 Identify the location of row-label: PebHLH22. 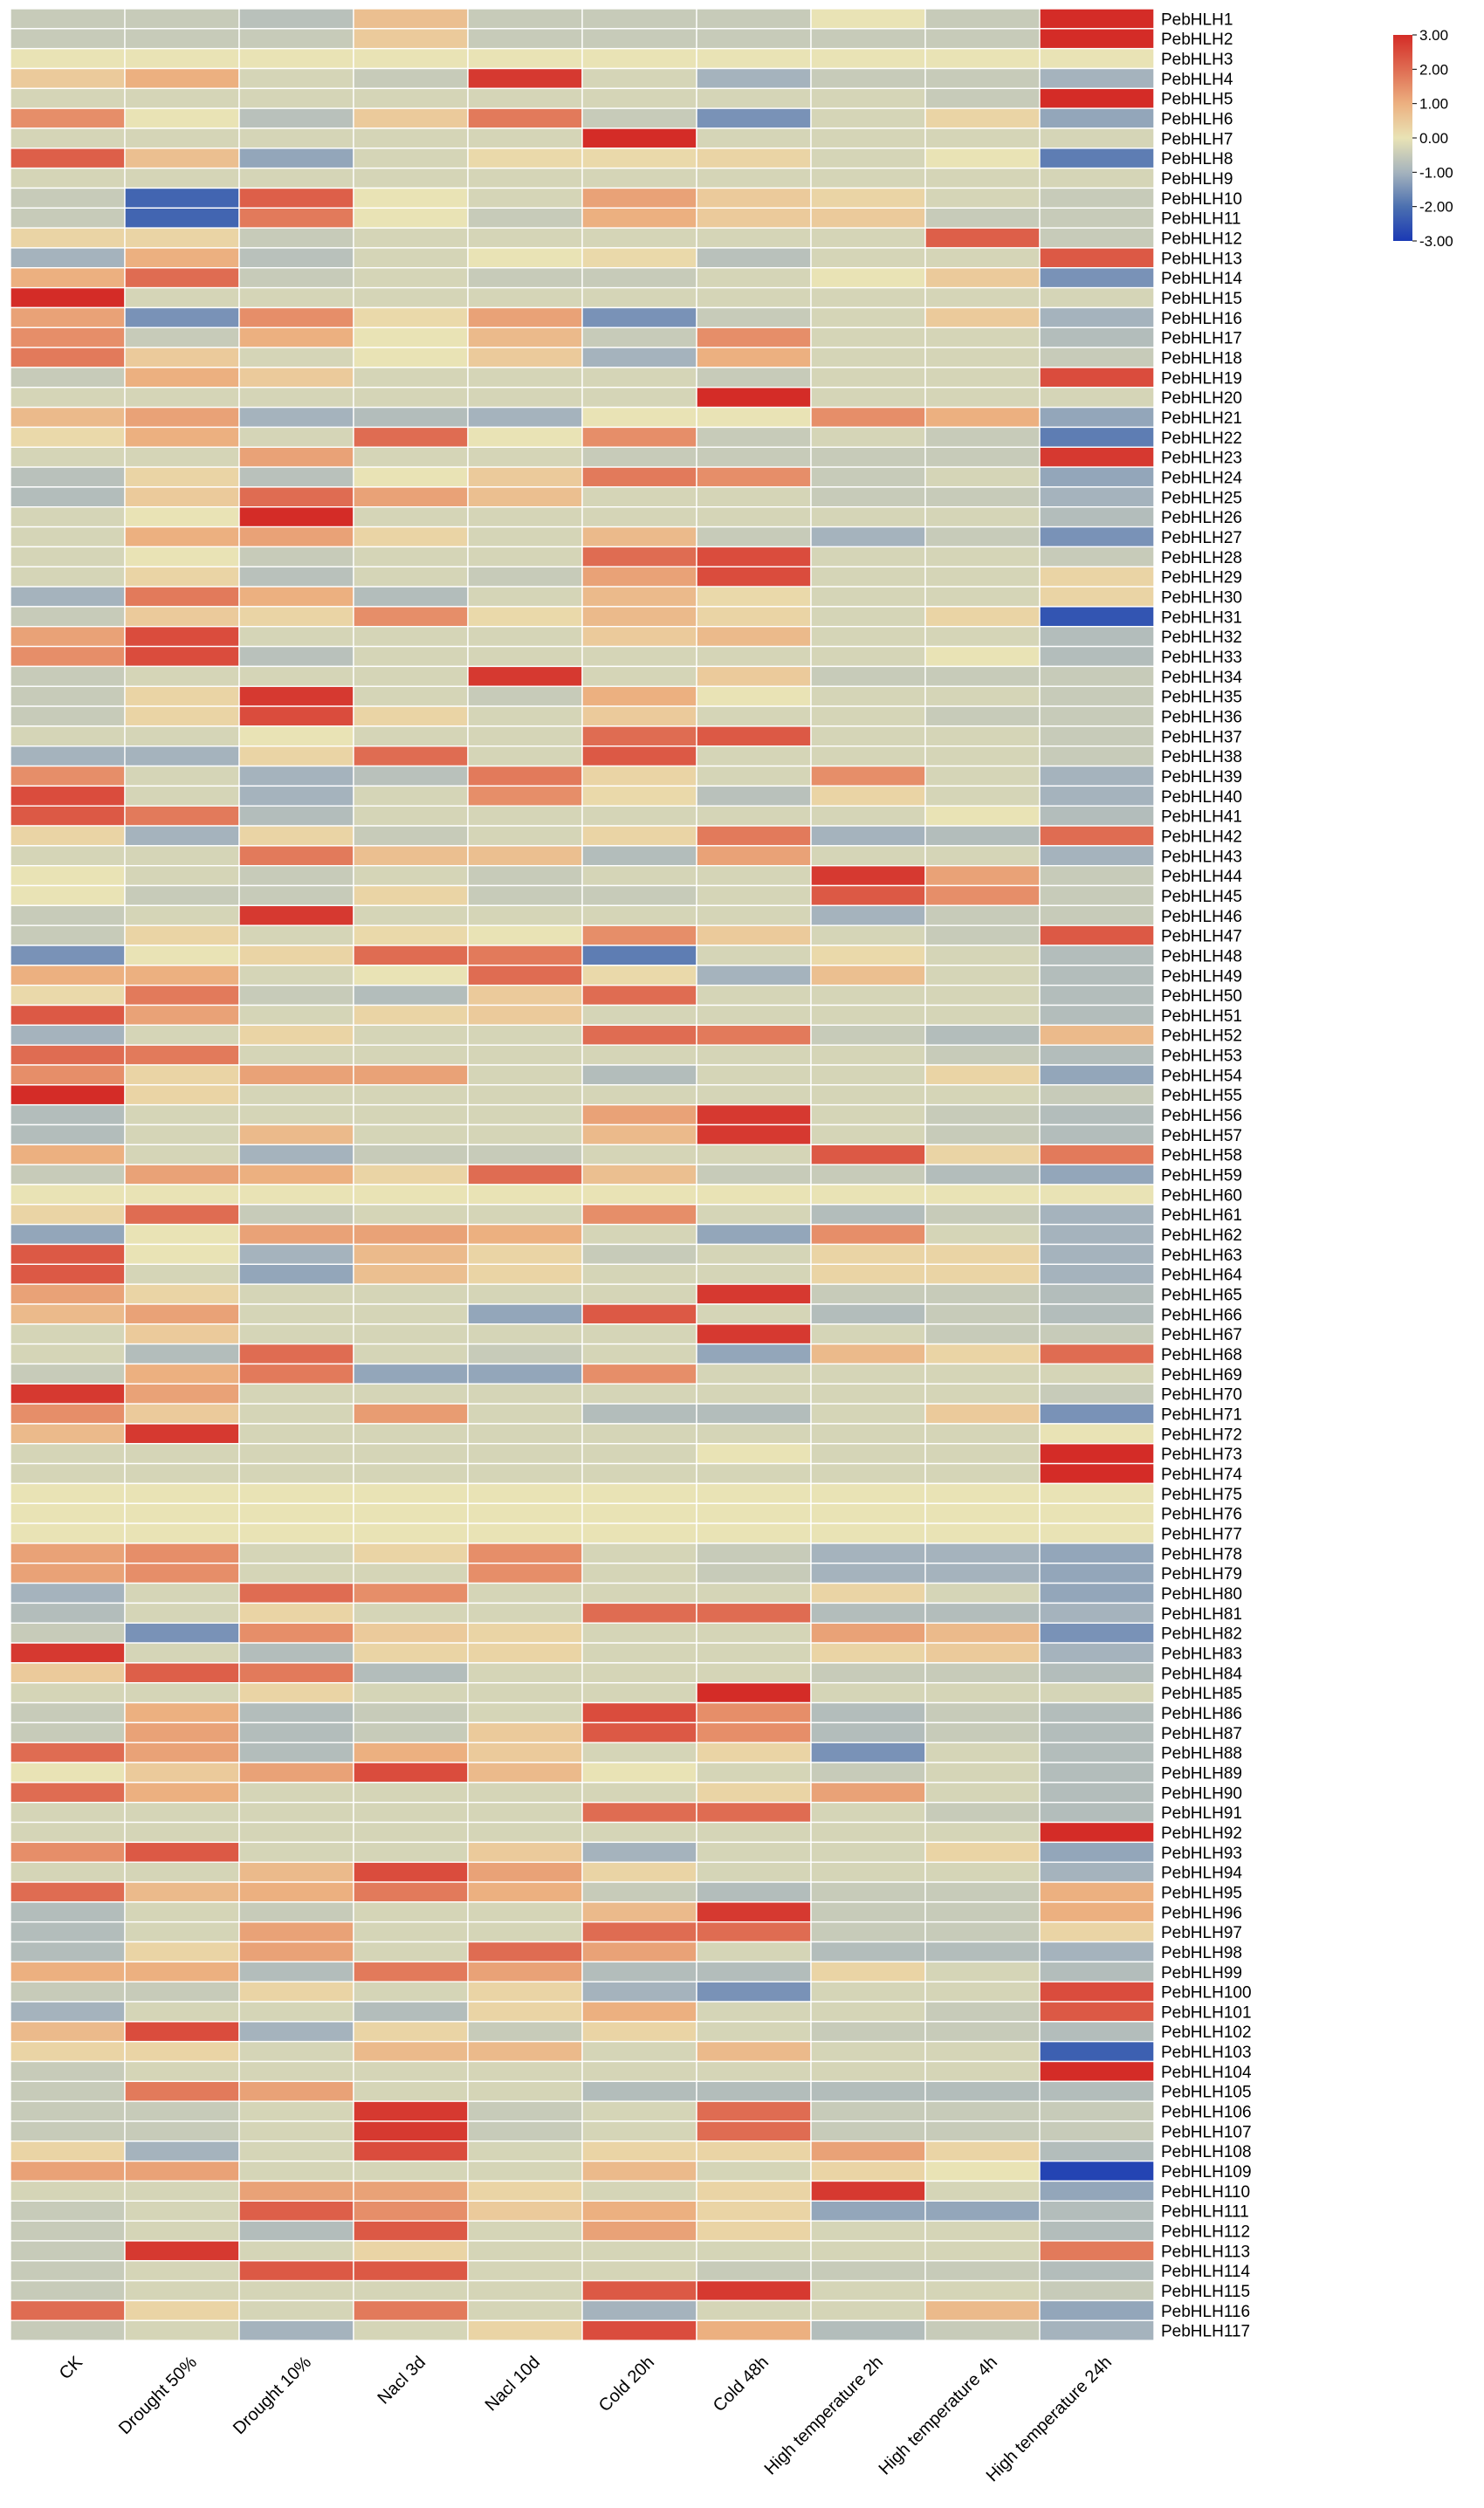
(1201, 438).